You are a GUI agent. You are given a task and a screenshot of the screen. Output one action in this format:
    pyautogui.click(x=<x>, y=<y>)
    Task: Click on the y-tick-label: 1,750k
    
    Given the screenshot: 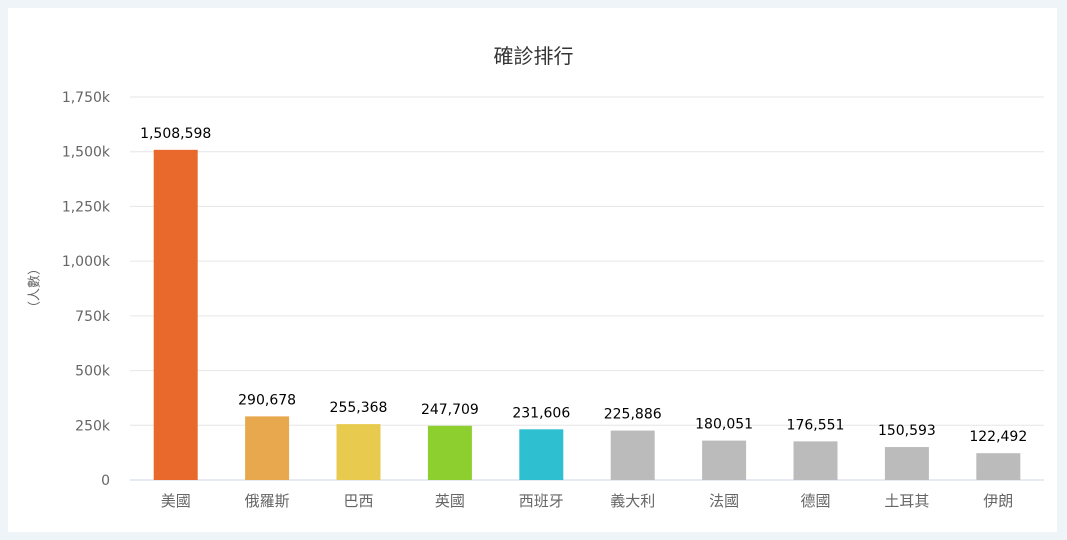 What is the action you would take?
    pyautogui.click(x=86, y=98)
    